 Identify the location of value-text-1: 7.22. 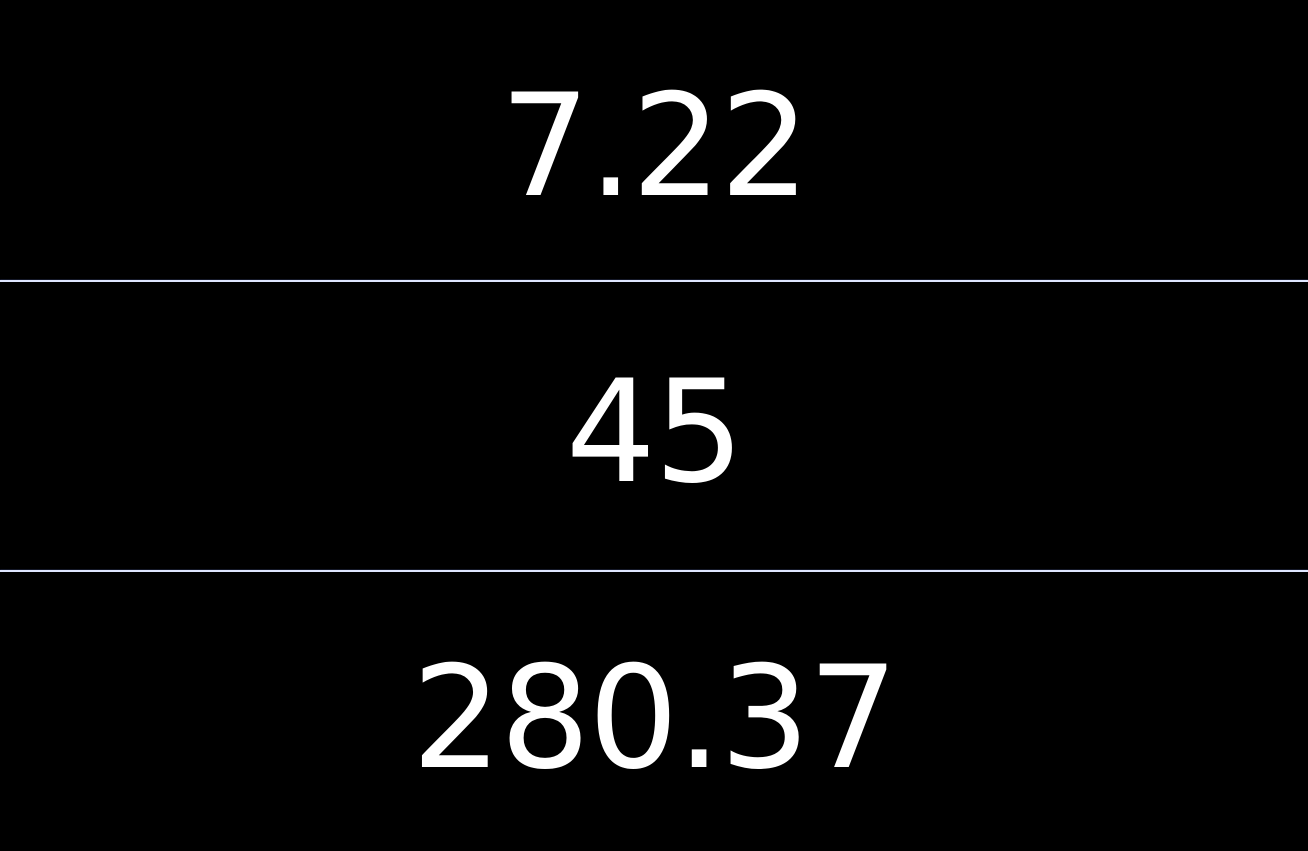
(654, 146).